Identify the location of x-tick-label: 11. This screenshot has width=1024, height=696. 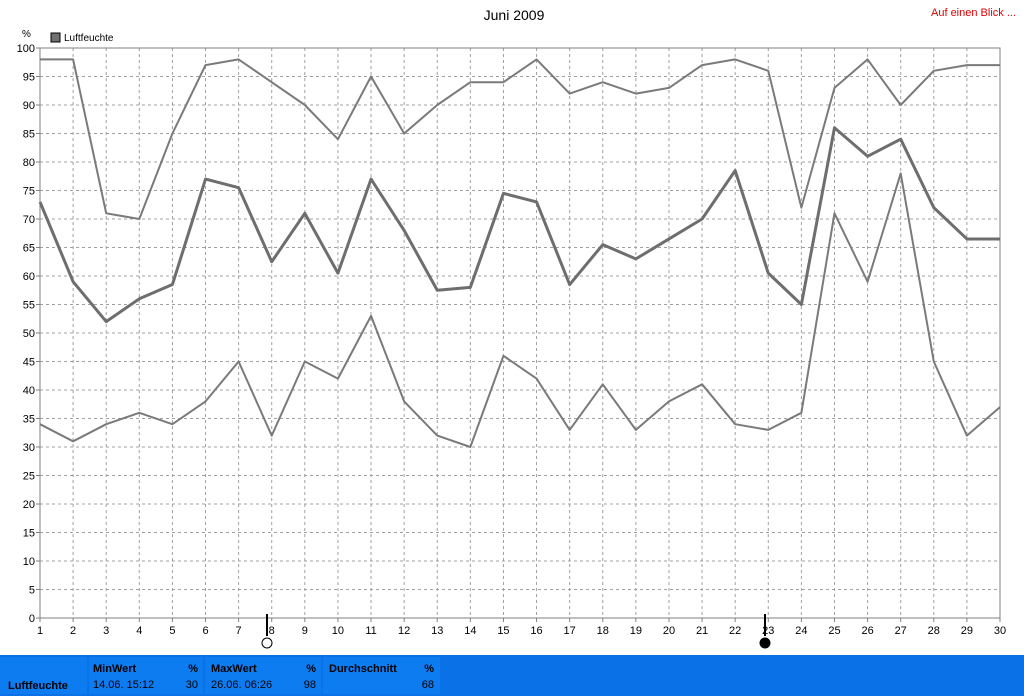
(370, 631).